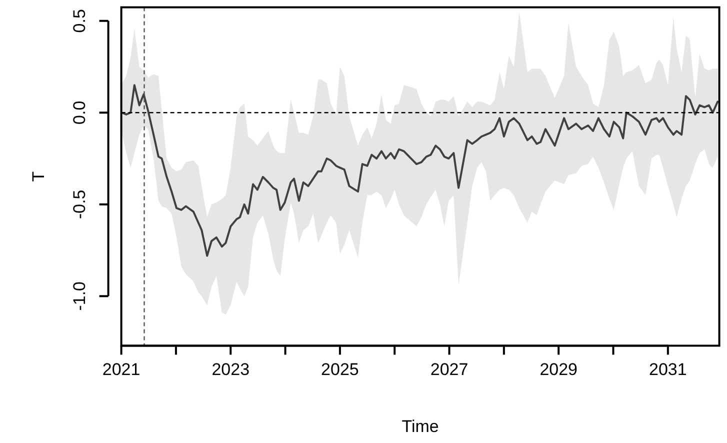 Image resolution: width=727 pixels, height=443 pixels. What do you see at coordinates (449, 369) in the screenshot?
I see `x-tick-label: 2027` at bounding box center [449, 369].